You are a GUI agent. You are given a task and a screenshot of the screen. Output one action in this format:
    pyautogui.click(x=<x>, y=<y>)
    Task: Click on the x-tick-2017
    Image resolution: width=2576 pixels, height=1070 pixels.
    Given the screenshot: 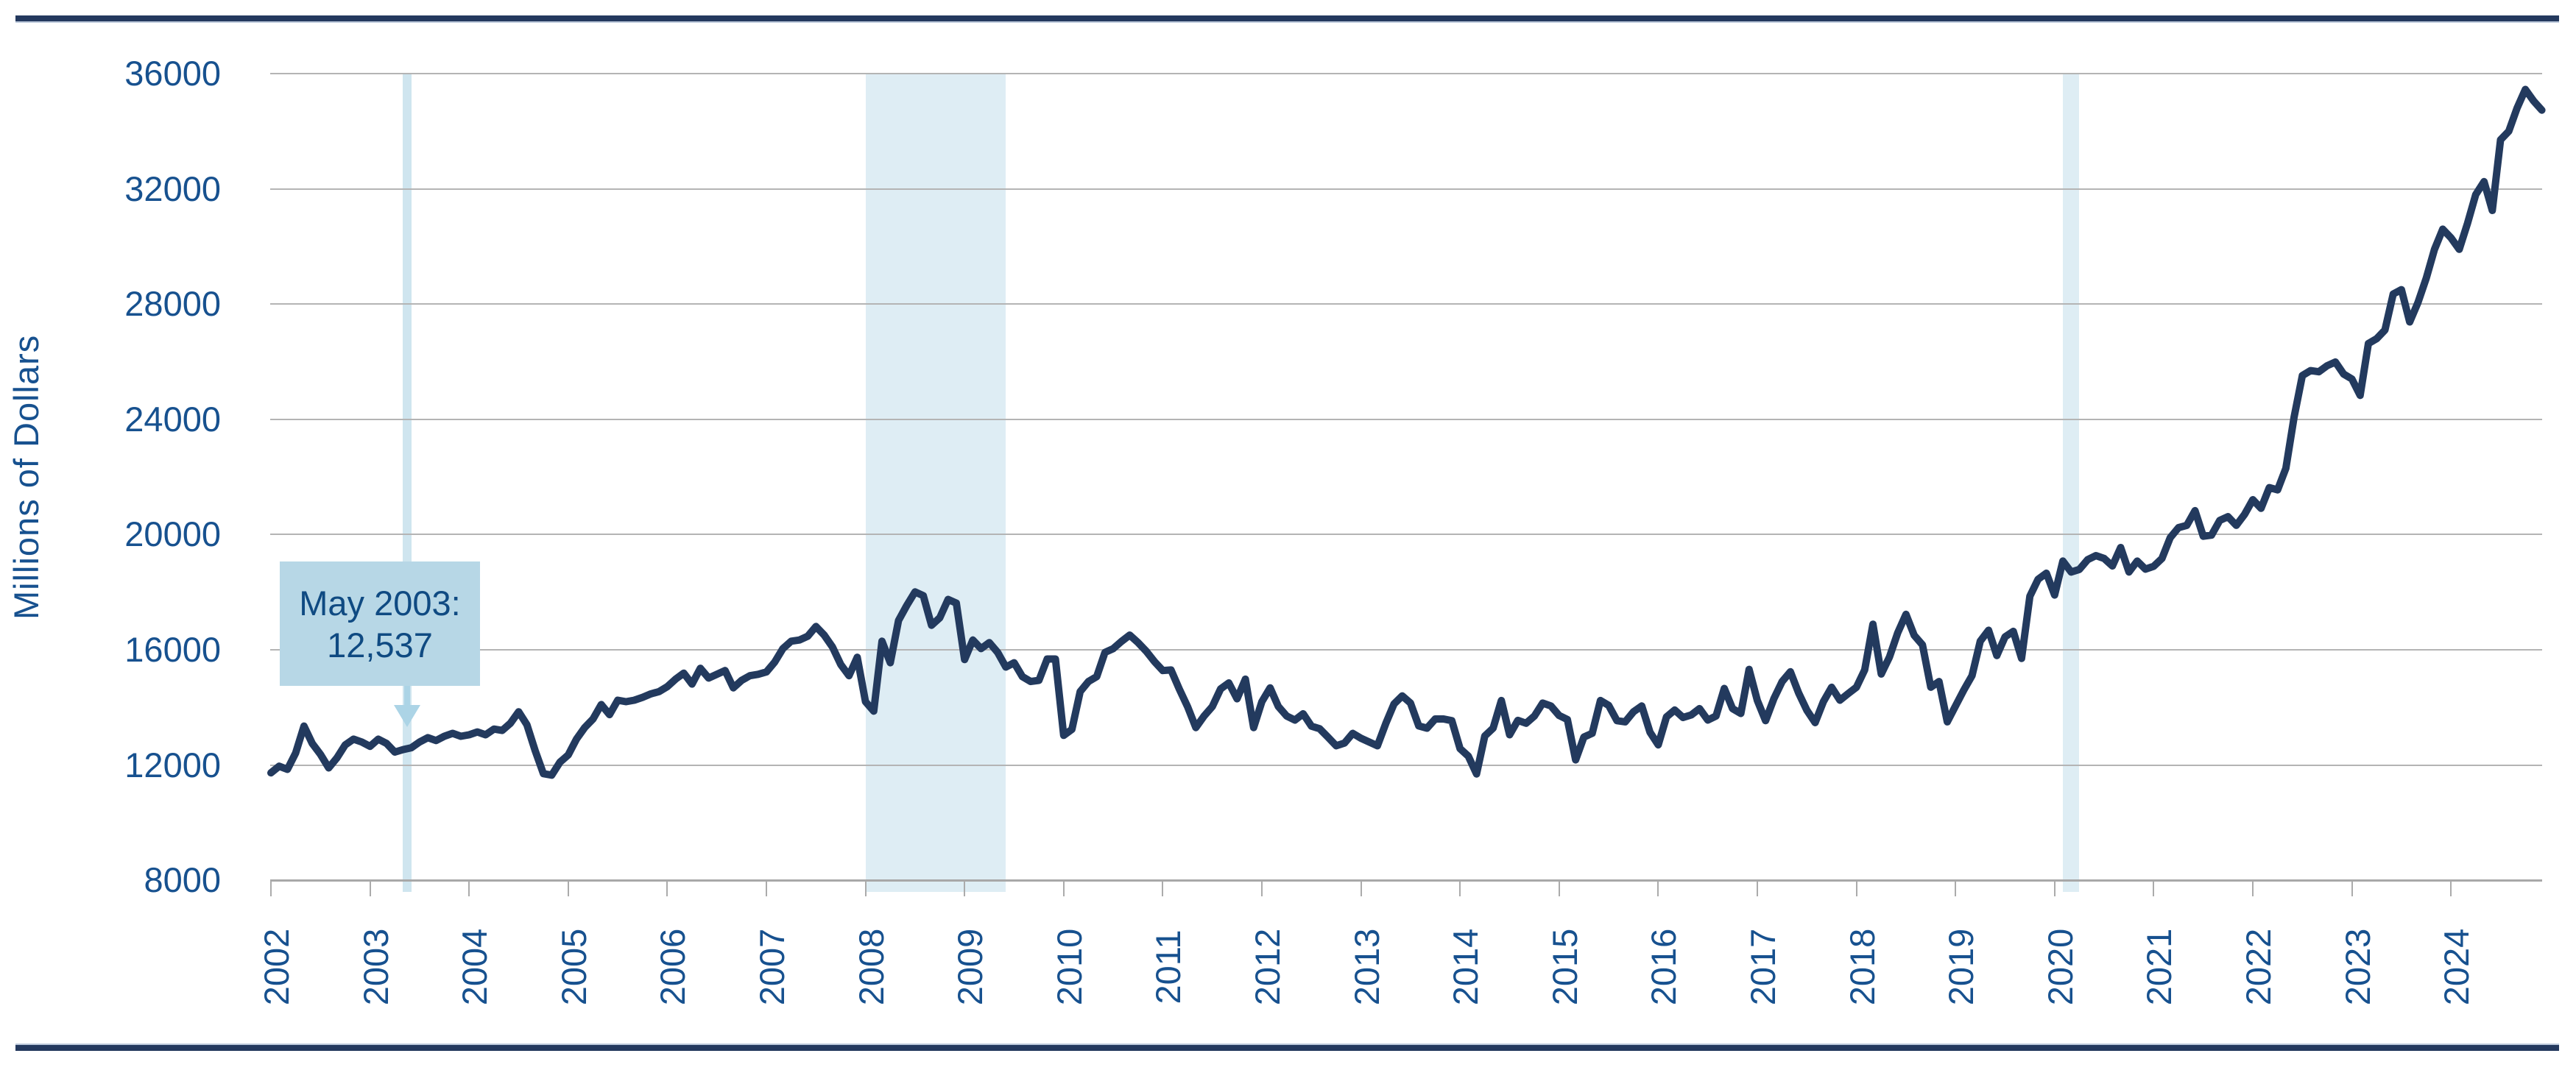 What is the action you would take?
    pyautogui.click(x=1757, y=888)
    